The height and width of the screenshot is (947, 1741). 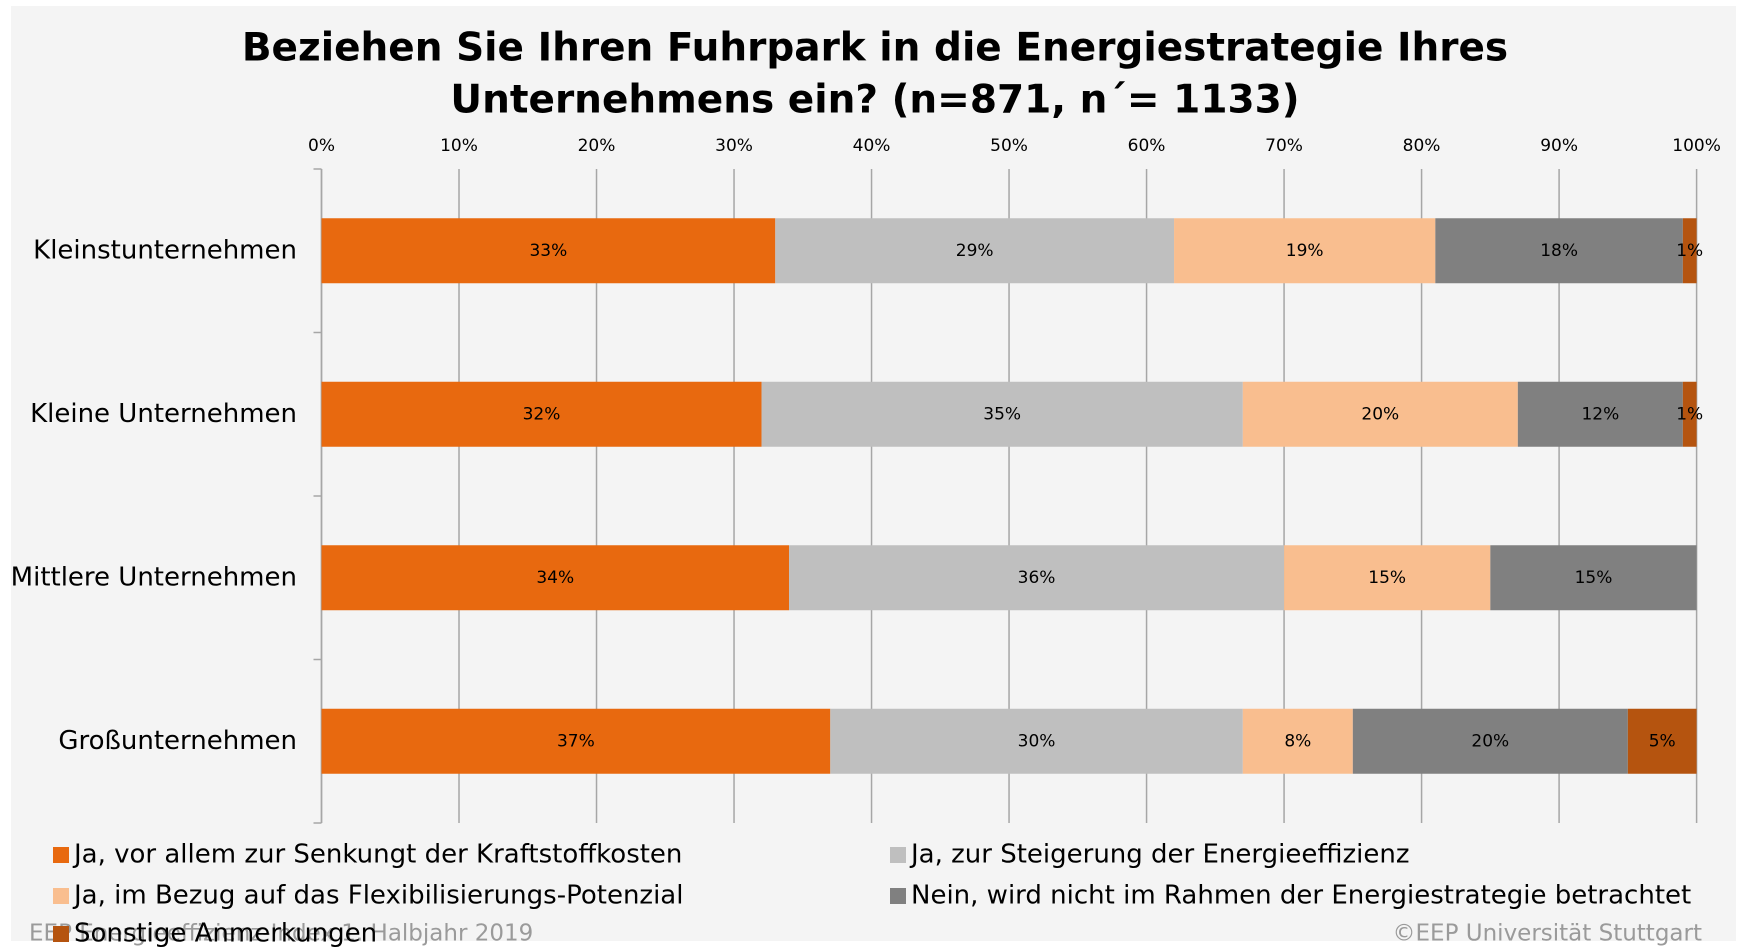 What do you see at coordinates (1009, 146) in the screenshot?
I see `x-tick-label: 50%` at bounding box center [1009, 146].